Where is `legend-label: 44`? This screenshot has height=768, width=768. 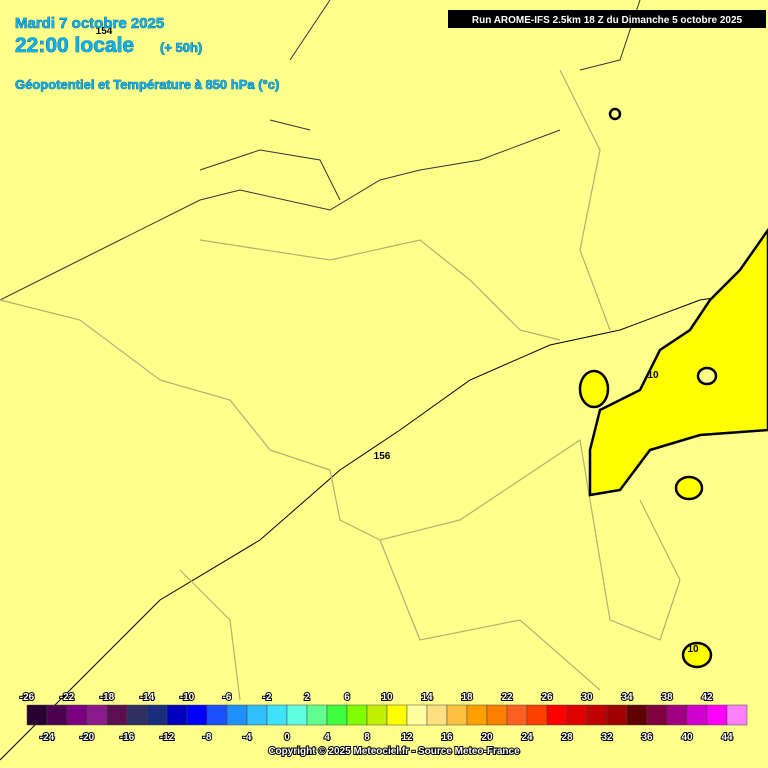
legend-label: 44 is located at coordinates (727, 737).